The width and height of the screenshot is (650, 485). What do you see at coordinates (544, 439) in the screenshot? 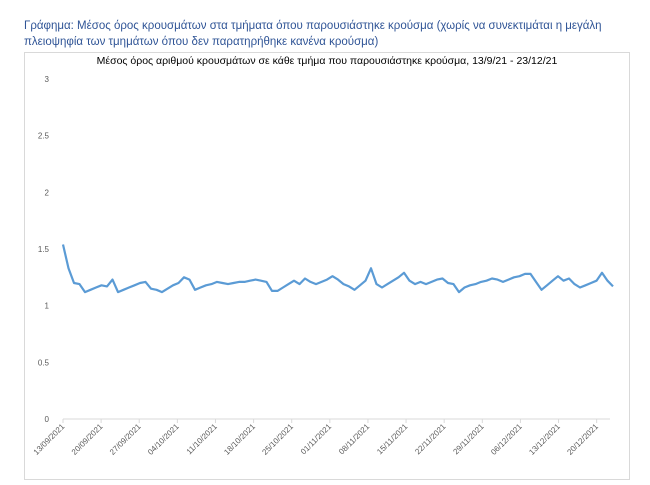
I see `x-tick-label: 13/12/2021` at bounding box center [544, 439].